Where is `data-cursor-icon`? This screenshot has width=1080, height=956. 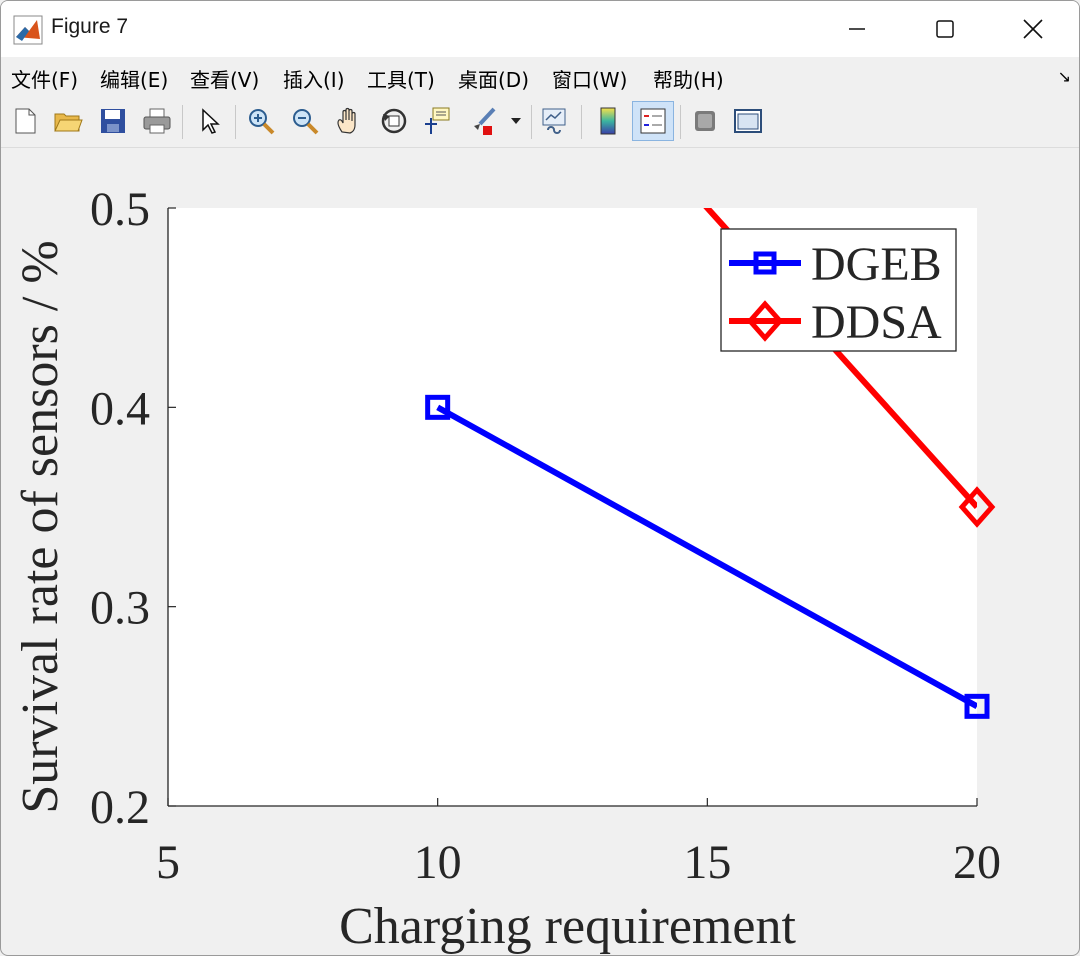 data-cursor-icon is located at coordinates (438, 121).